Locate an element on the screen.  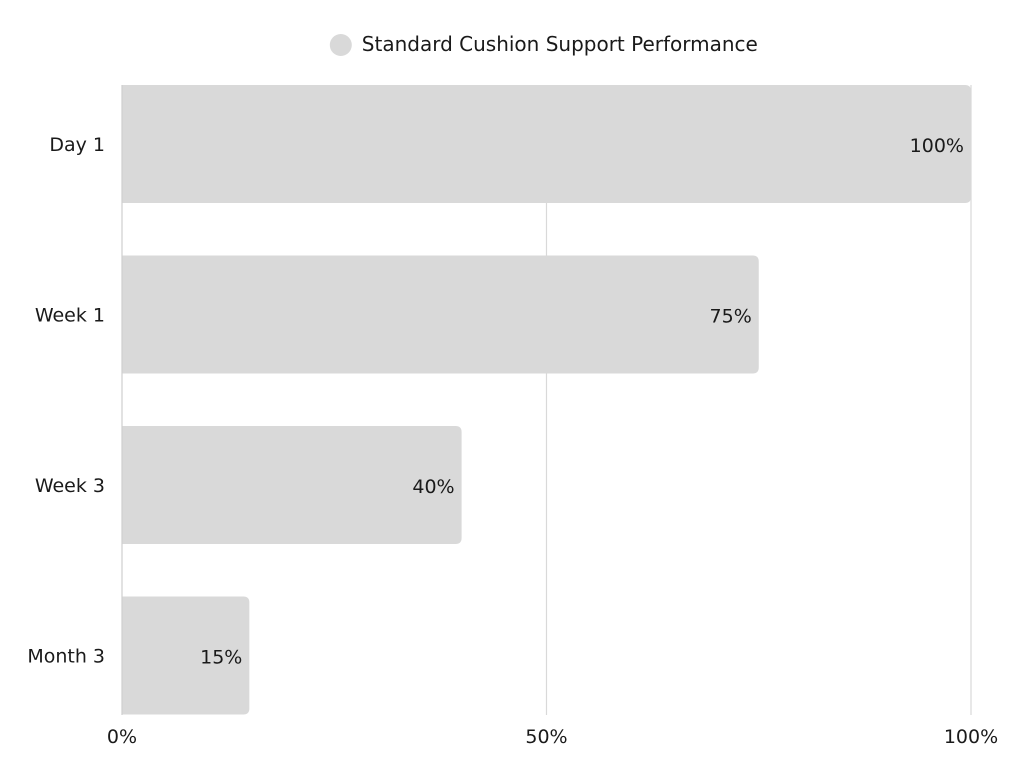
data-label-day-1: 100% is located at coordinates (937, 146).